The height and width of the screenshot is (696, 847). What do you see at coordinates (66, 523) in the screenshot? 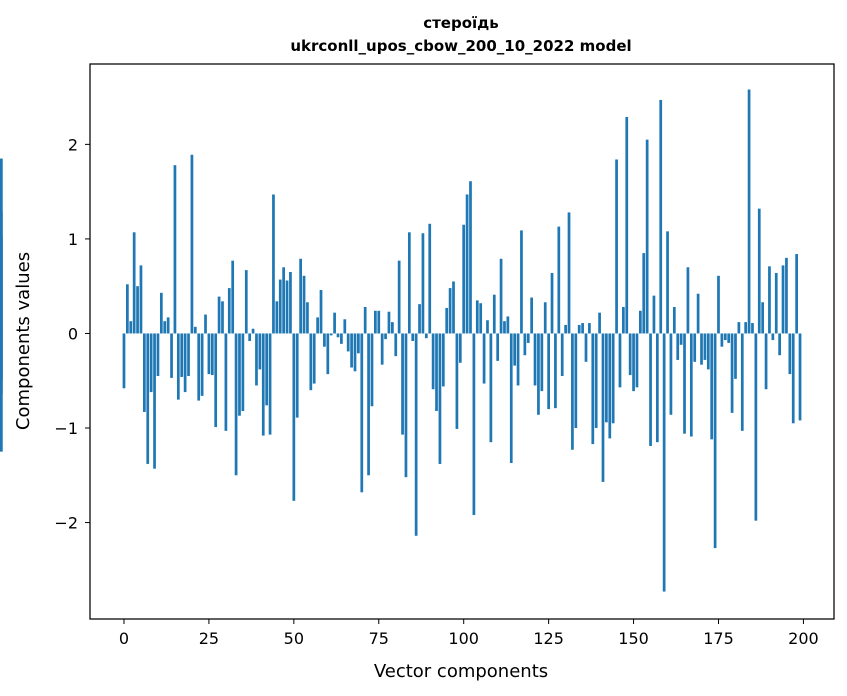
I see `y-tick-label: −2` at bounding box center [66, 523].